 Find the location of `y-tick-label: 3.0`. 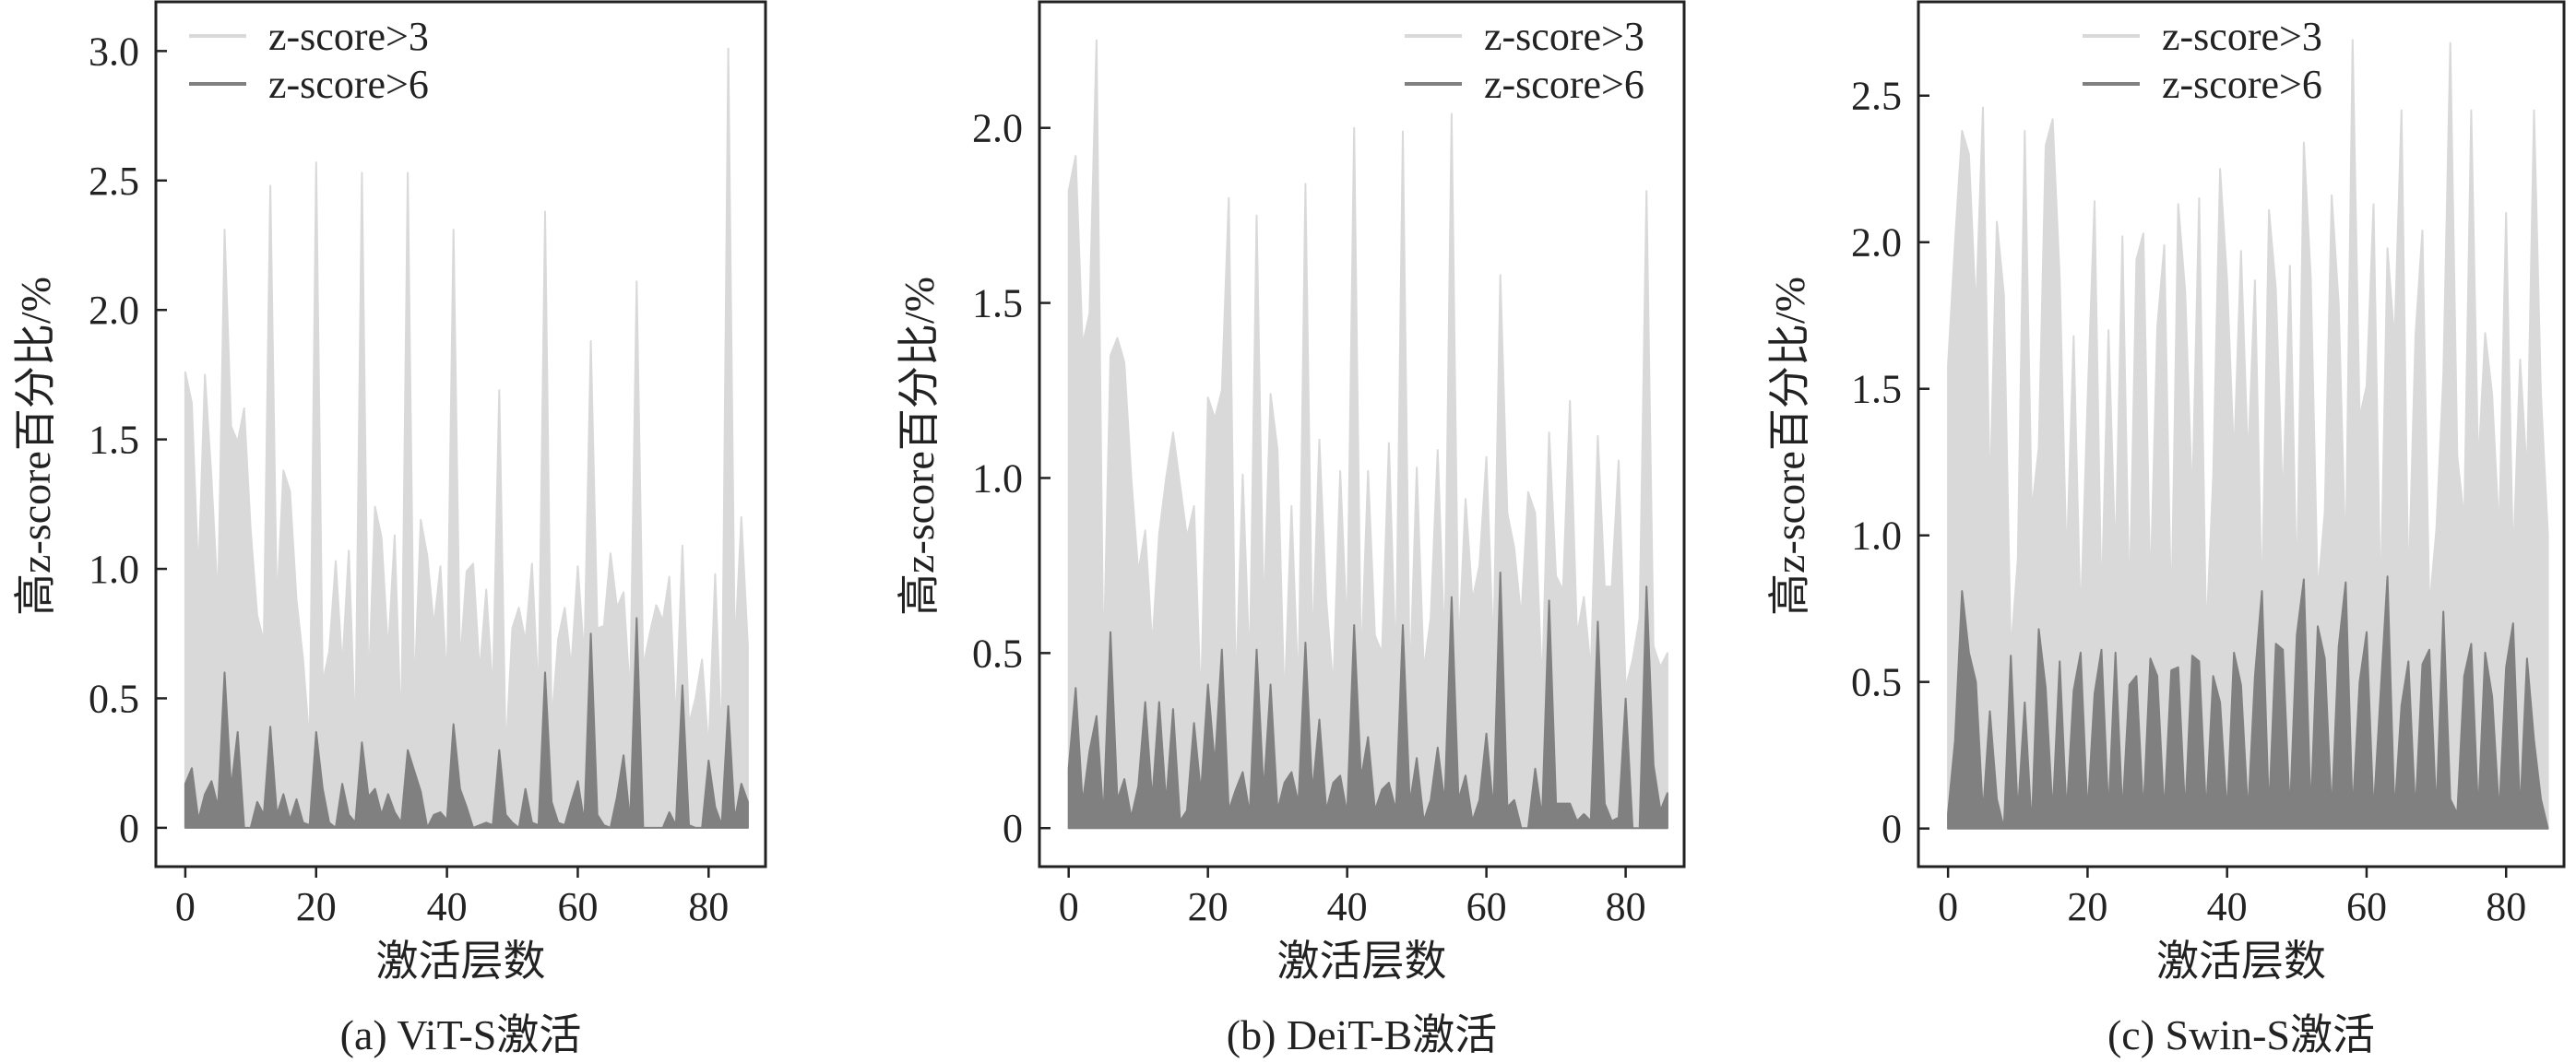

y-tick-label: 3.0 is located at coordinates (114, 51).